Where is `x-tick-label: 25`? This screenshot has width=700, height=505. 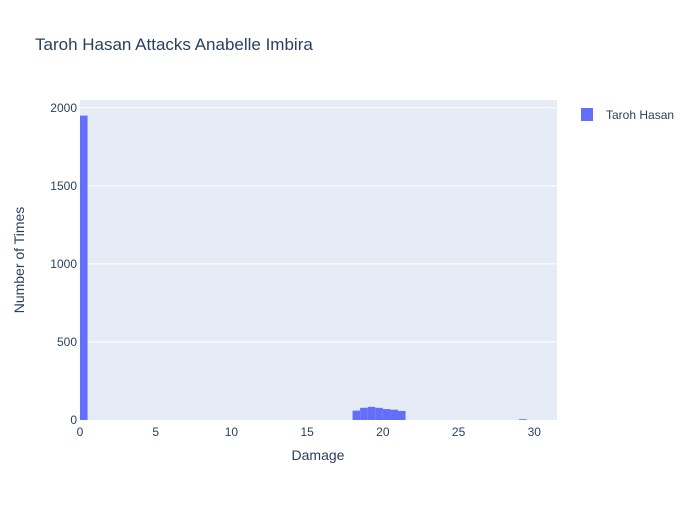 x-tick-label: 25 is located at coordinates (459, 432).